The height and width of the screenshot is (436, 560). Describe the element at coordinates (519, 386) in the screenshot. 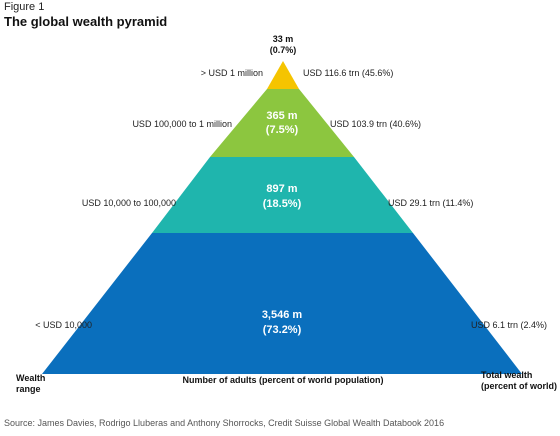

I see `total-wealth-axis-label-line2: (percent of world)` at that location.